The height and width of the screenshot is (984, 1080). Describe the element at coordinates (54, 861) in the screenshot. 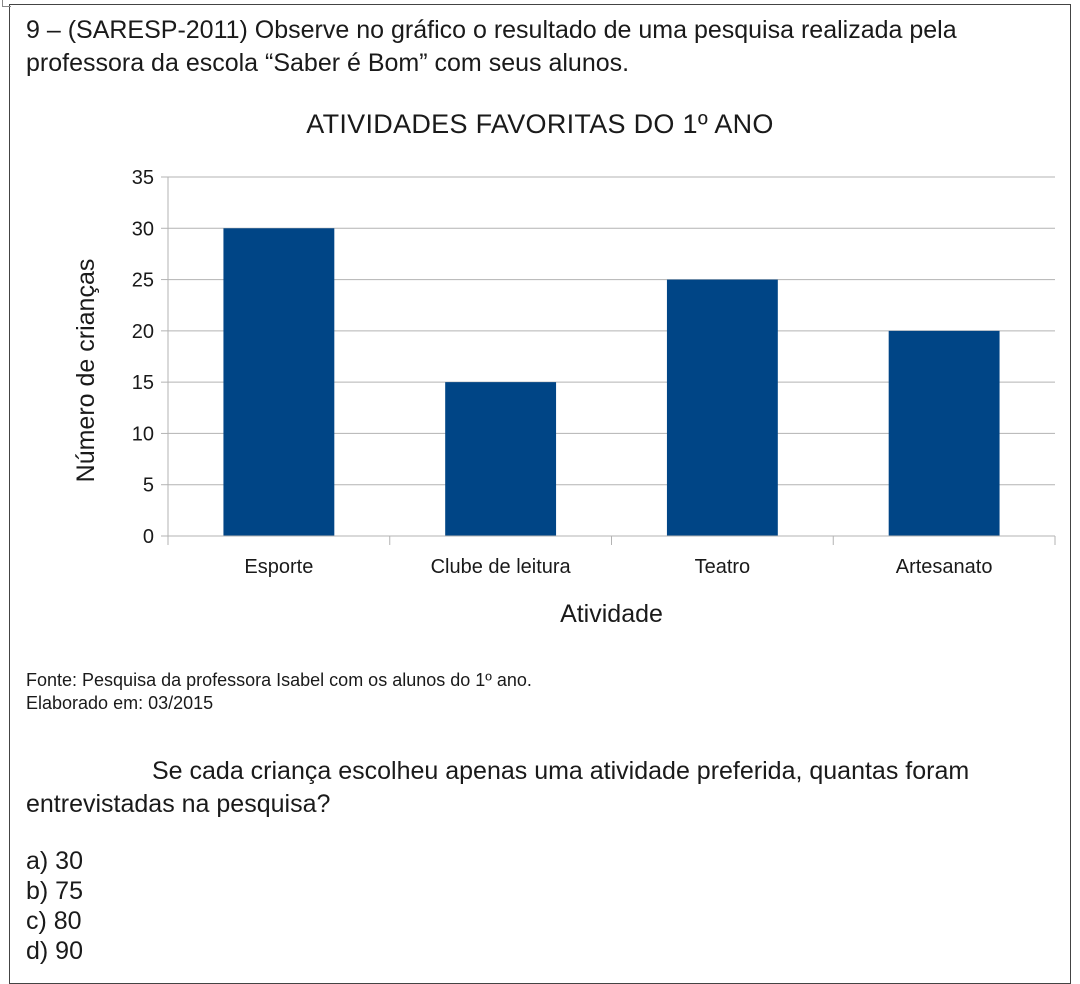

I see `option-a: a) 30` at that location.